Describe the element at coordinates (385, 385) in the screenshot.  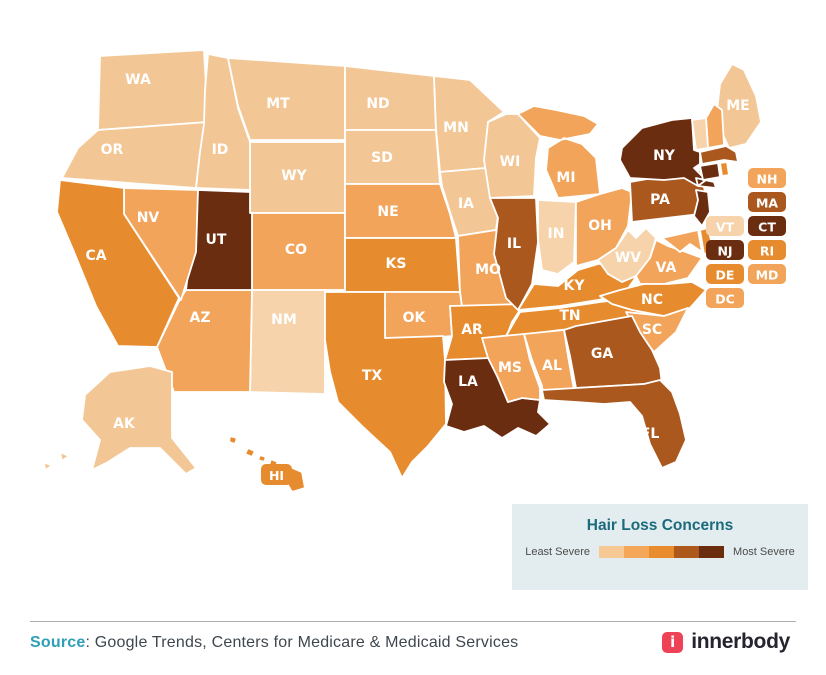
I see `state-TX` at that location.